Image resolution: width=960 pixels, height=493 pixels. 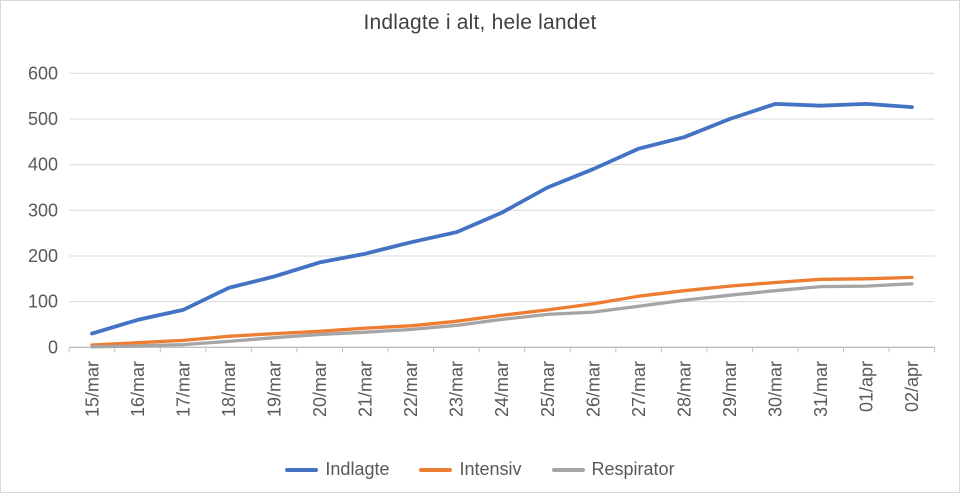 I want to click on x-axis-tick-label: 27/mar, so click(x=639, y=389).